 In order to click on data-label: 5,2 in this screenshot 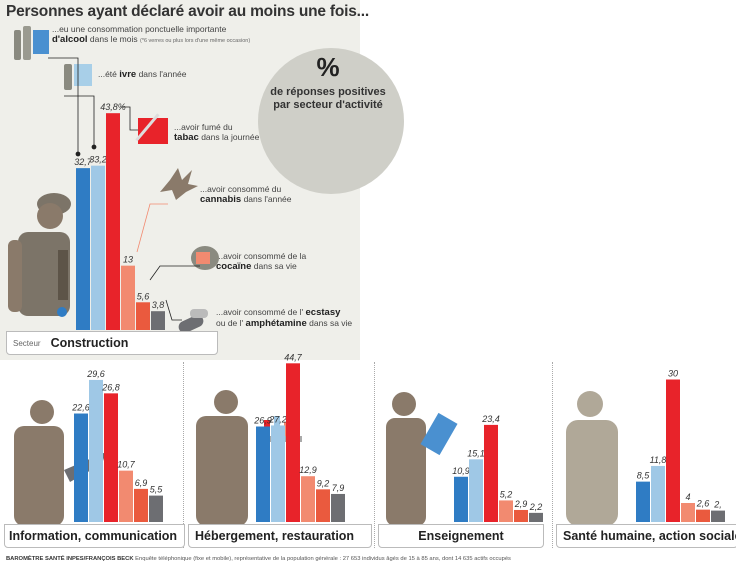, I will do `click(506, 494)`.